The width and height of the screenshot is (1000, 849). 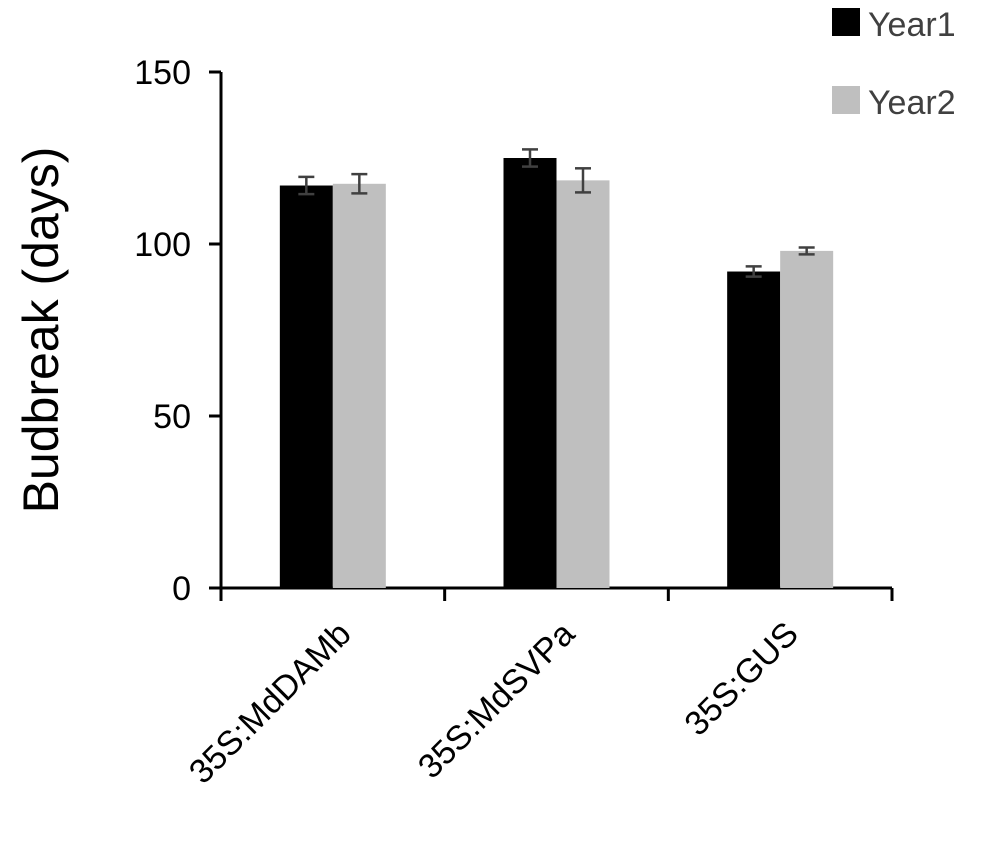 I want to click on legend-label-year2: Year2, so click(x=912, y=103).